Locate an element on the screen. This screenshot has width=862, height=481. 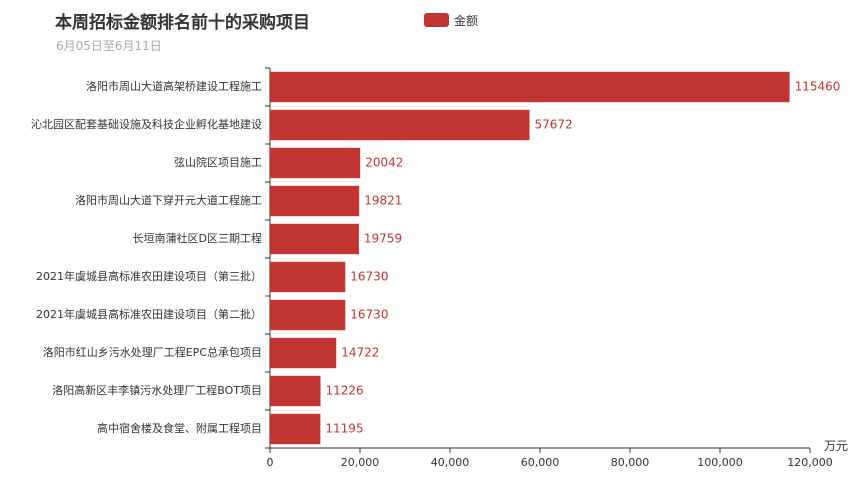
legend-swatch is located at coordinates (436, 20).